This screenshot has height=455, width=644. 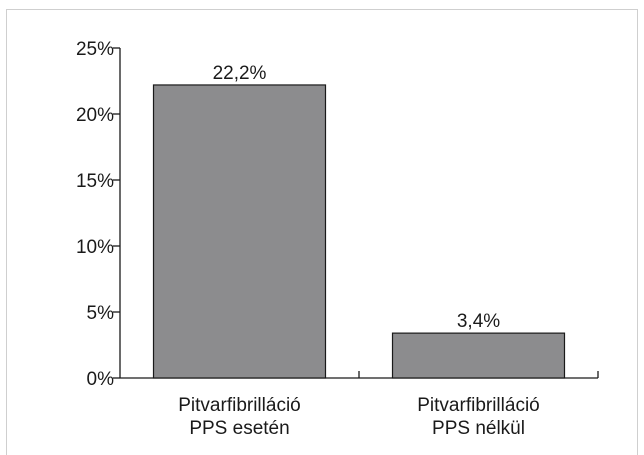 What do you see at coordinates (478, 321) in the screenshot?
I see `data-label: 3,4%` at bounding box center [478, 321].